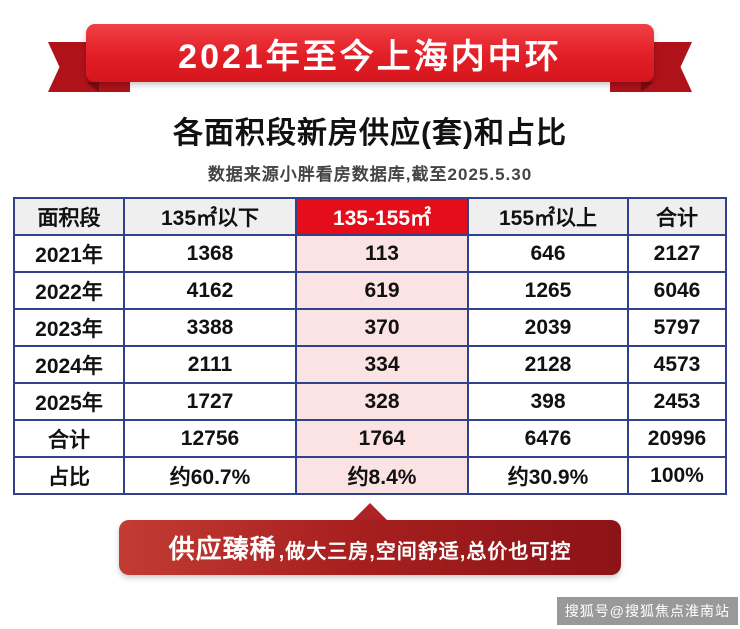 The height and width of the screenshot is (629, 740). Describe the element at coordinates (548, 253) in the screenshot. I see `table-cell: 646` at that location.